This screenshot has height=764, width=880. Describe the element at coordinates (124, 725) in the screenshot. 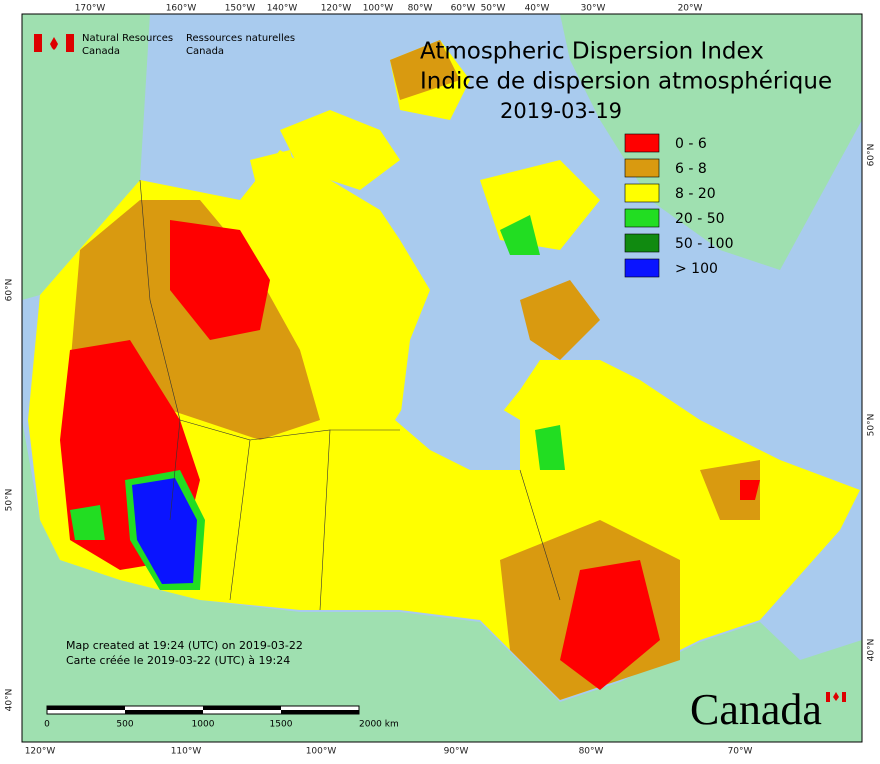

I see `scale-label: 500` at that location.